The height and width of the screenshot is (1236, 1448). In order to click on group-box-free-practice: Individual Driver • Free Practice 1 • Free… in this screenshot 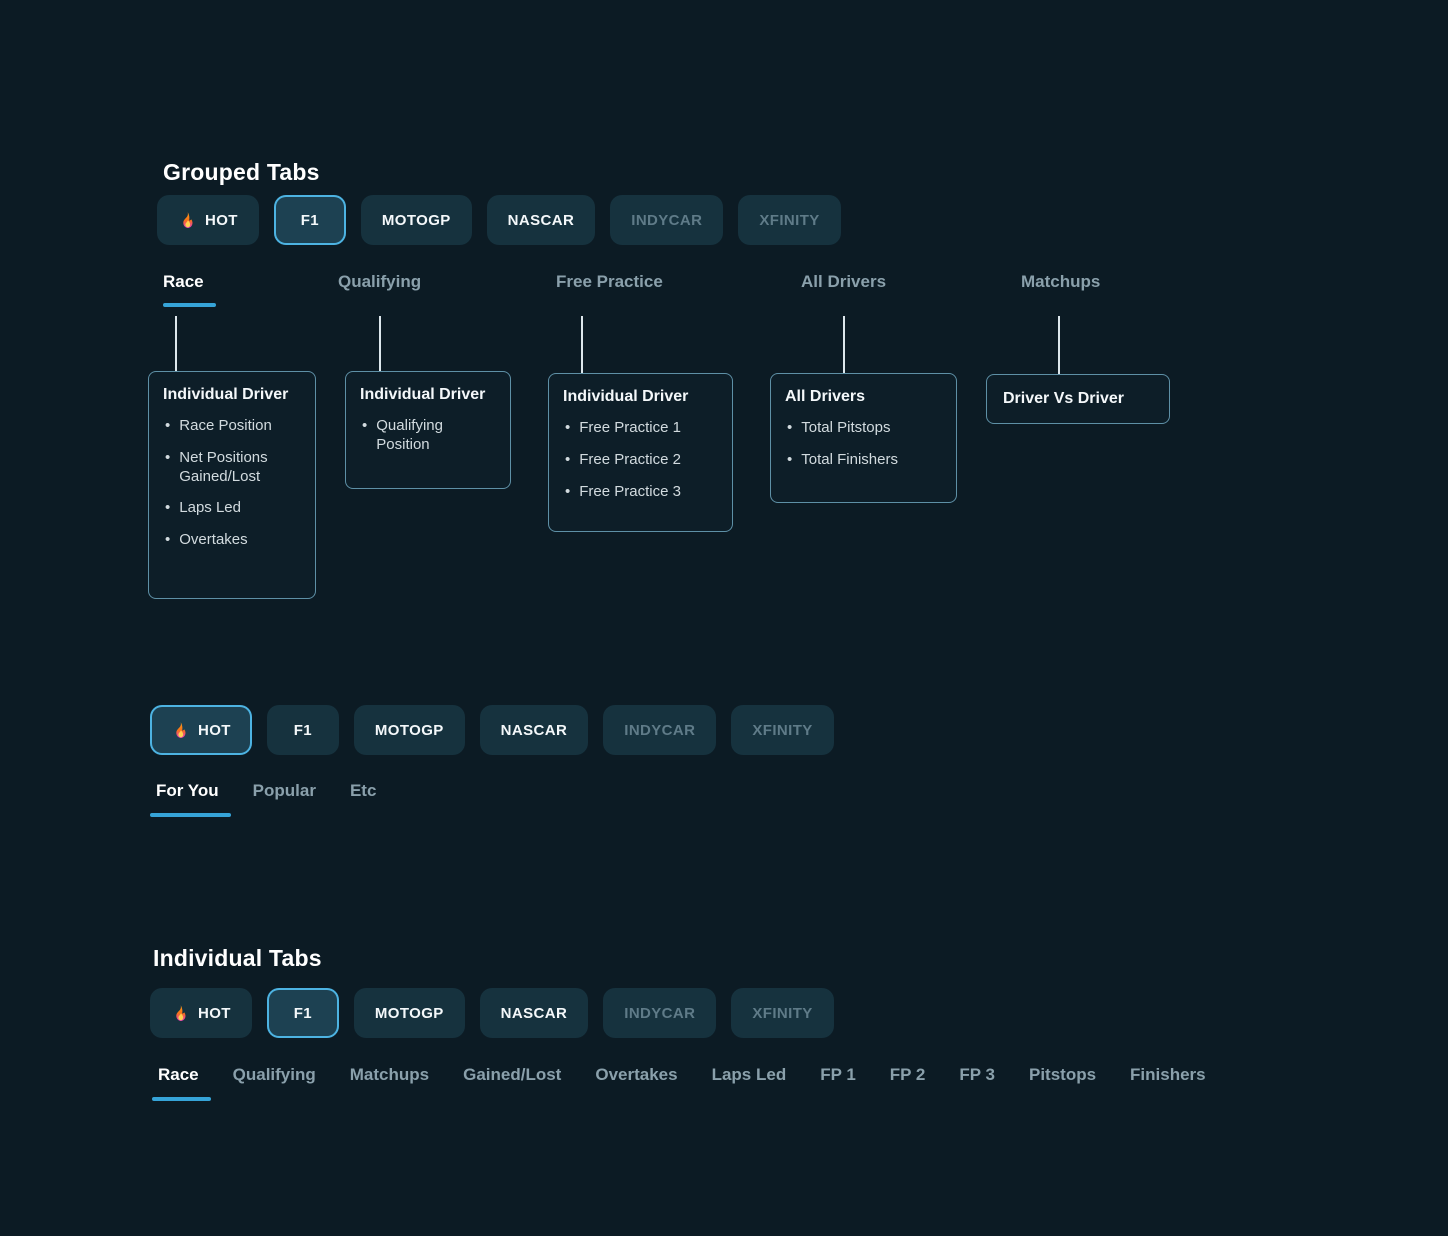, I will do `click(640, 452)`.